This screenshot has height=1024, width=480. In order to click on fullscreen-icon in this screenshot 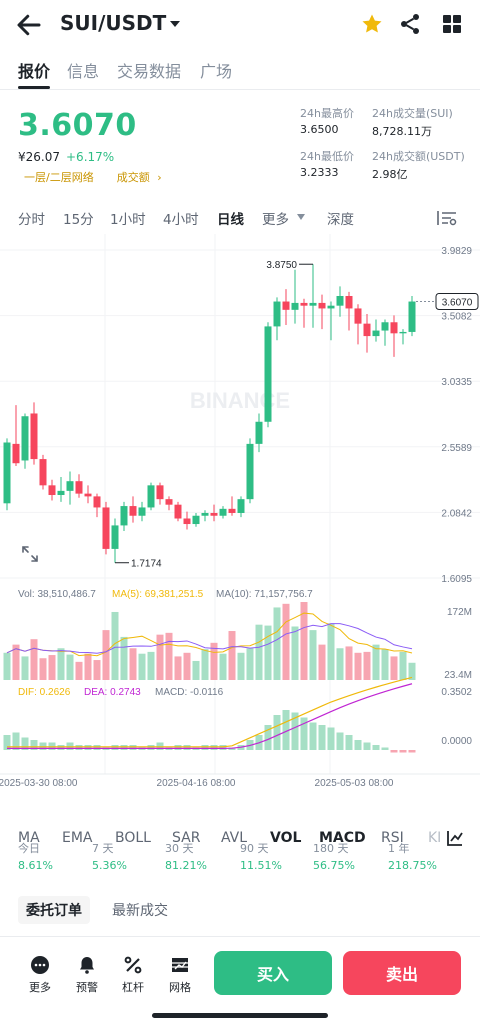, I will do `click(30, 554)`.